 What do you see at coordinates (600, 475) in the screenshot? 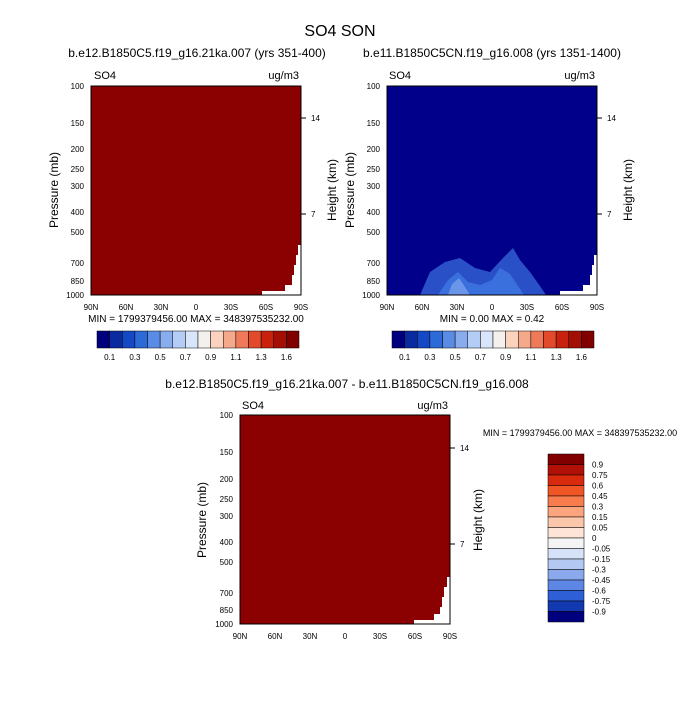
I see `colorbar-label: 0.75` at bounding box center [600, 475].